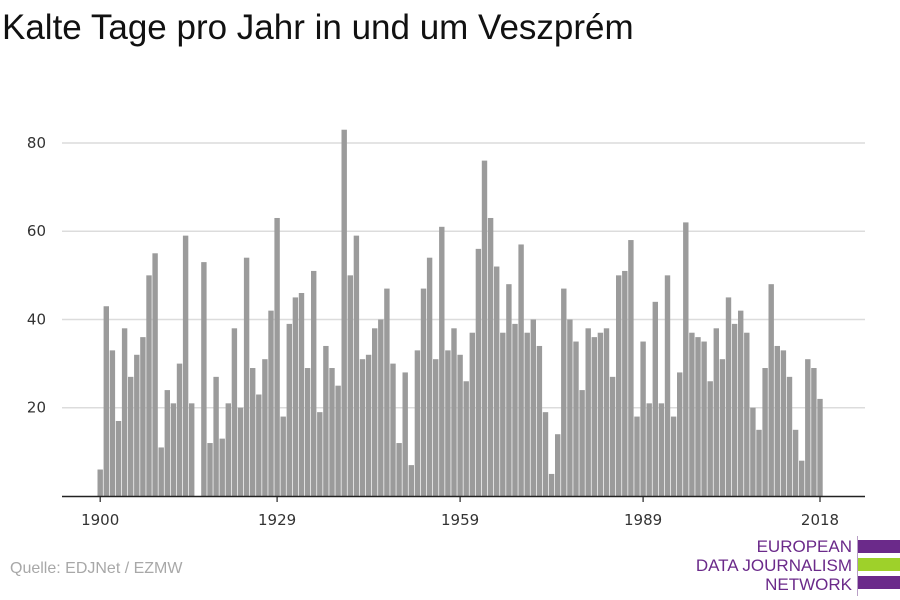 The width and height of the screenshot is (900, 600). Describe the element at coordinates (564, 392) in the screenshot. I see `bar-1976` at that location.